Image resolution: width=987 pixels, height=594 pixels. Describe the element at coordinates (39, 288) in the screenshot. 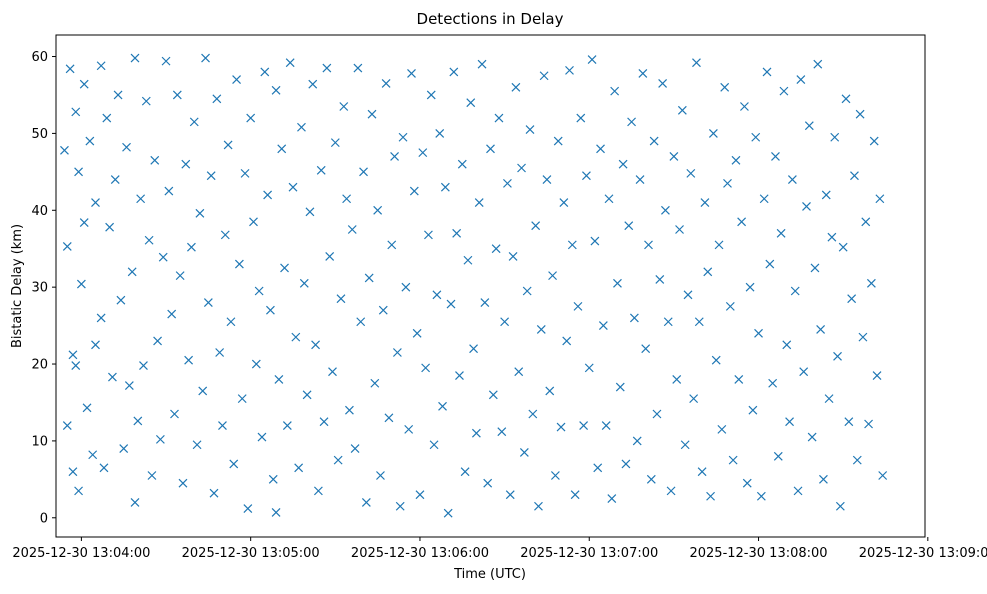

I see `y-tick-label: 30` at that location.